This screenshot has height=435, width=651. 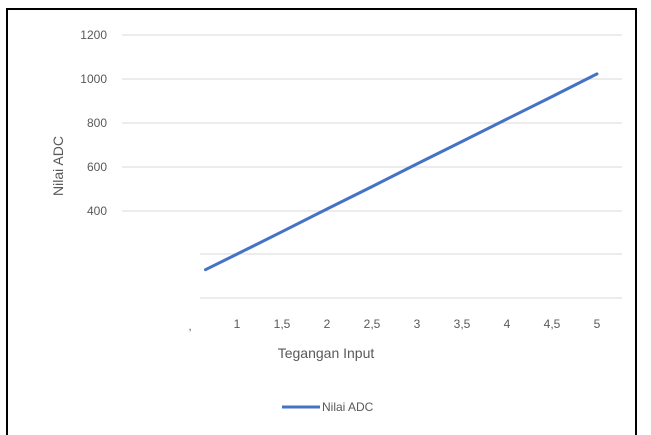 I want to click on x-axis-title: Tegangan Input, so click(x=326, y=353).